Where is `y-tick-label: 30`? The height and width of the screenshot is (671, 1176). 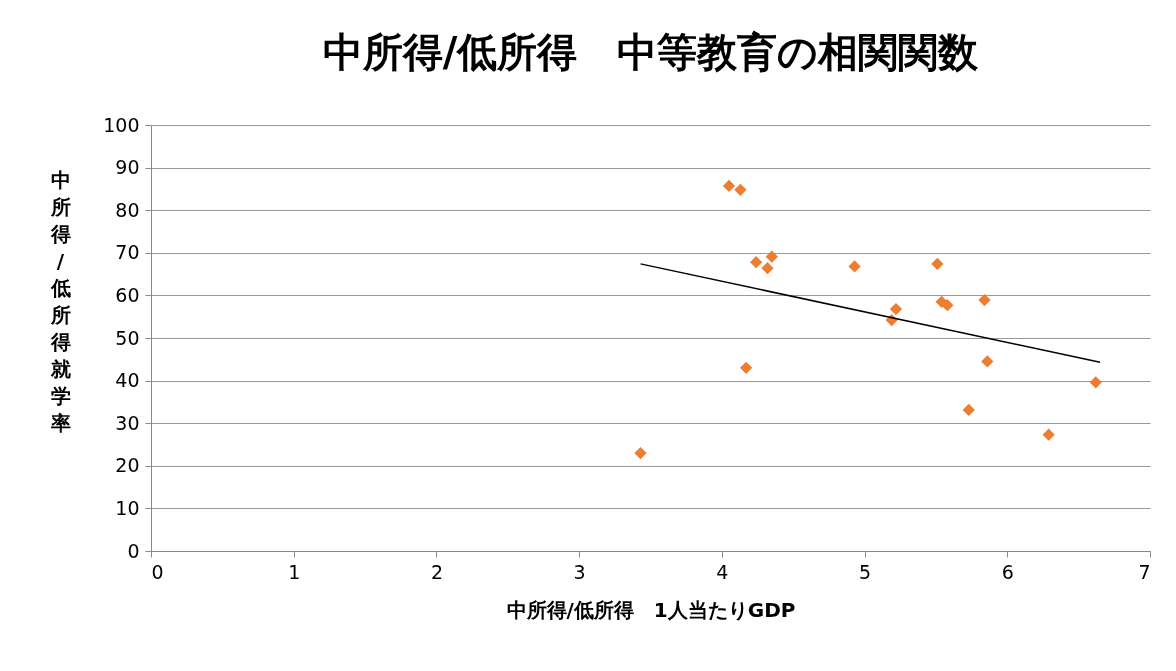 y-tick-label: 30 is located at coordinates (127, 422).